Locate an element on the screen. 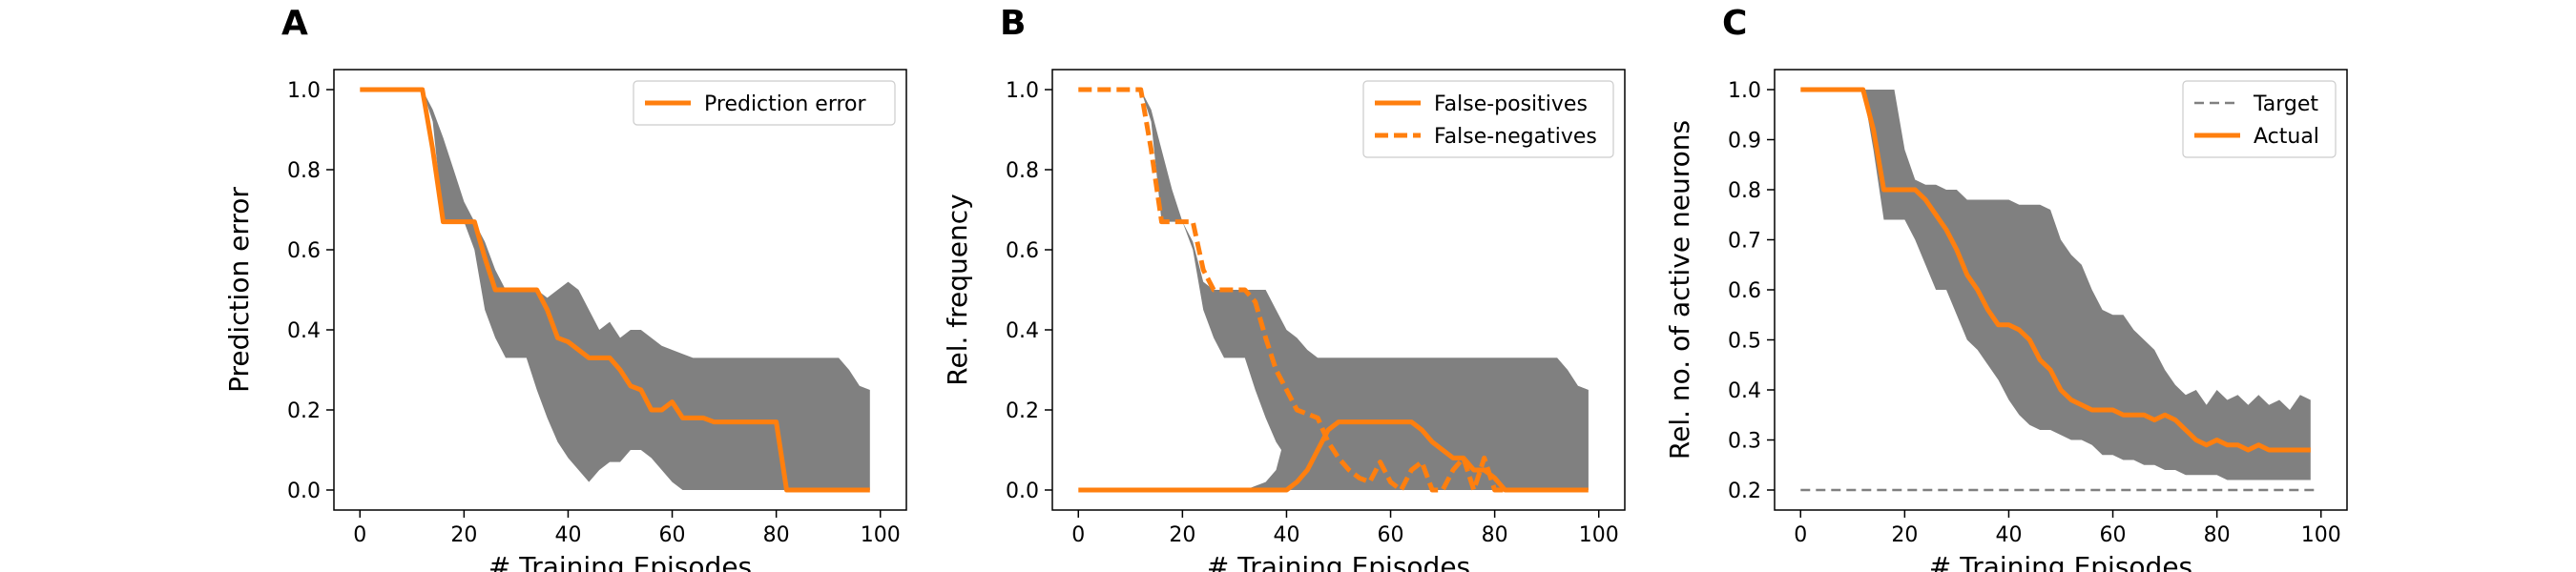 The image size is (2576, 572). y-axis-label: Rel. frequency is located at coordinates (957, 290).